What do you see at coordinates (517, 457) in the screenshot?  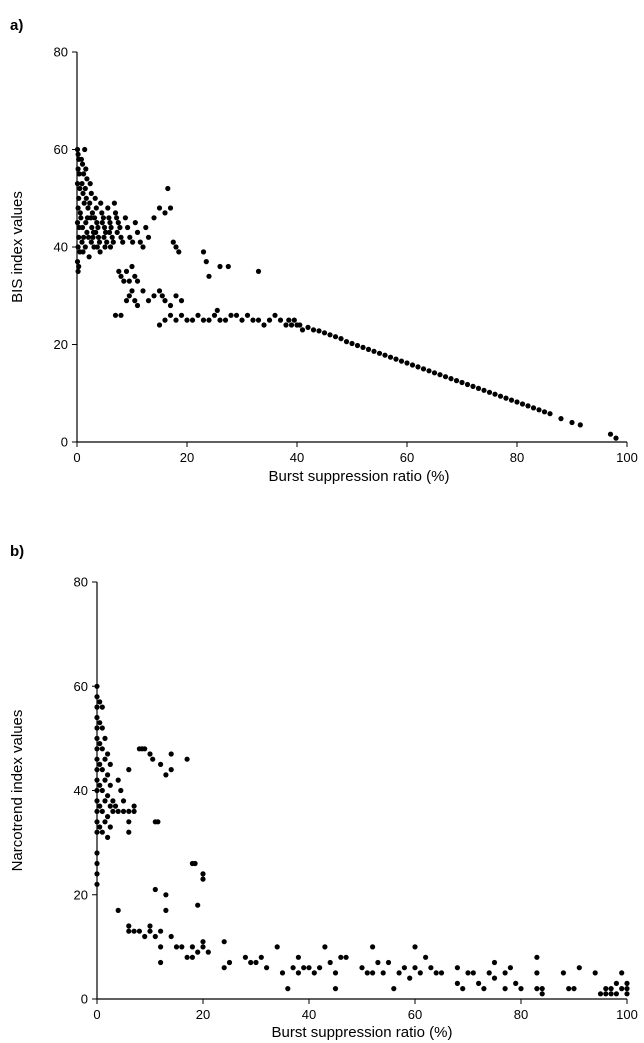 I see `x-tick-label: 80` at bounding box center [517, 457].